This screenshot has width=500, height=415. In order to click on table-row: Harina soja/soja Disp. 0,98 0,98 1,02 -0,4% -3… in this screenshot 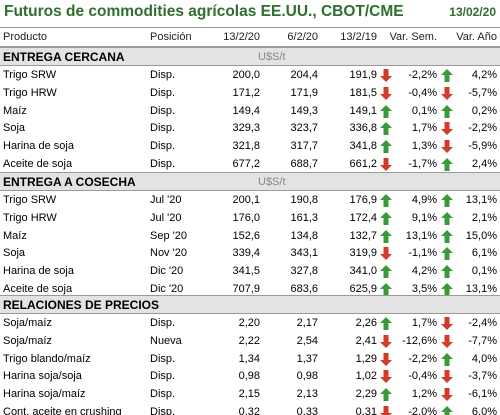, I will do `click(250, 376)`.